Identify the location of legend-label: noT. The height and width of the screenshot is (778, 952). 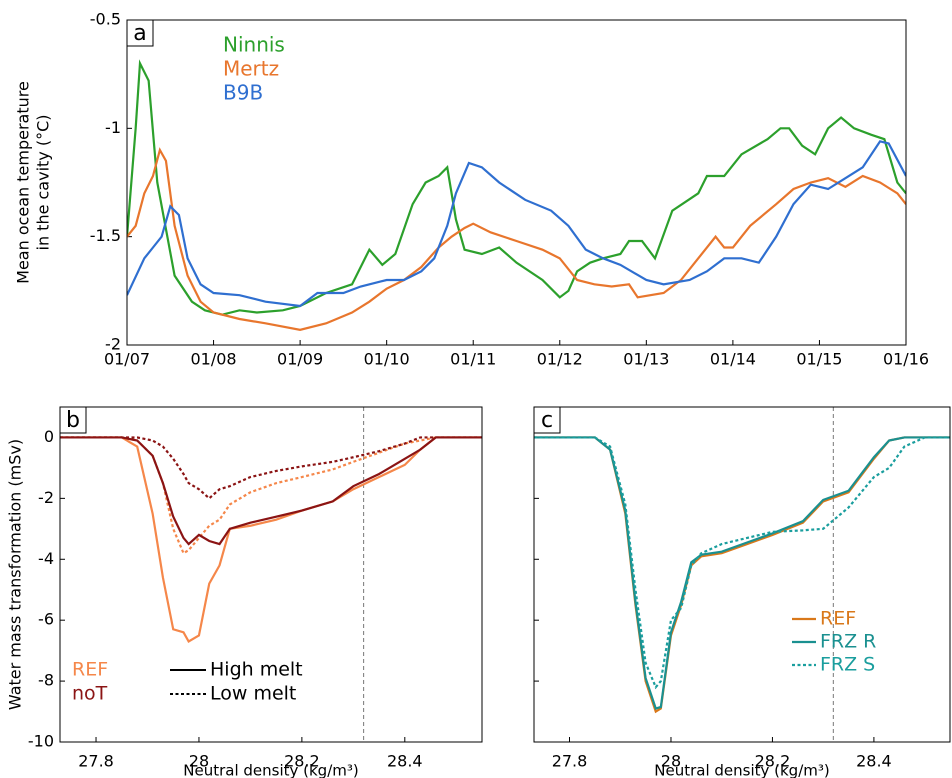
(90, 694).